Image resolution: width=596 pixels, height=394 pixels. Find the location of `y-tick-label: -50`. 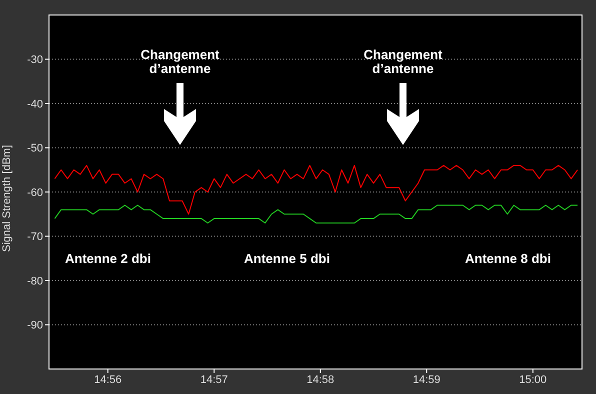

y-tick-label: -50 is located at coordinates (35, 148).